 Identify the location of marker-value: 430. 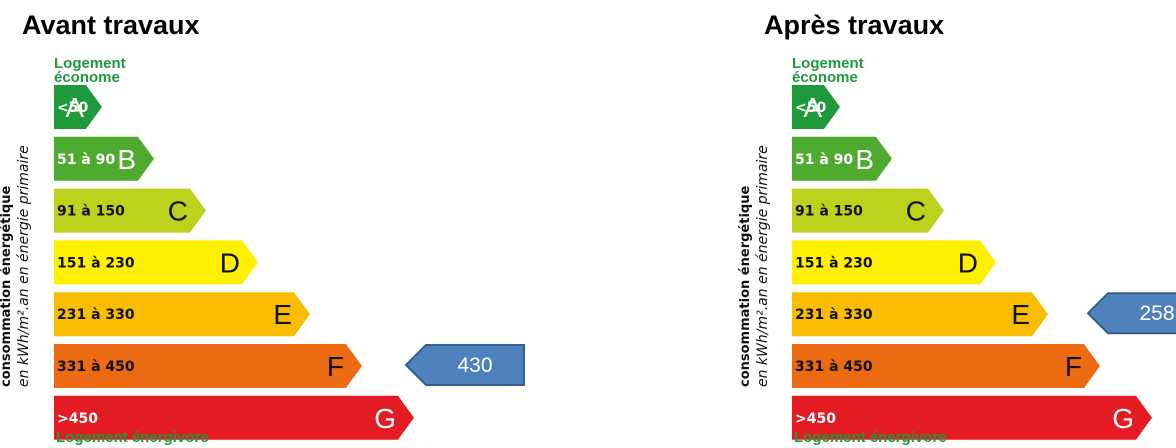
(474, 365).